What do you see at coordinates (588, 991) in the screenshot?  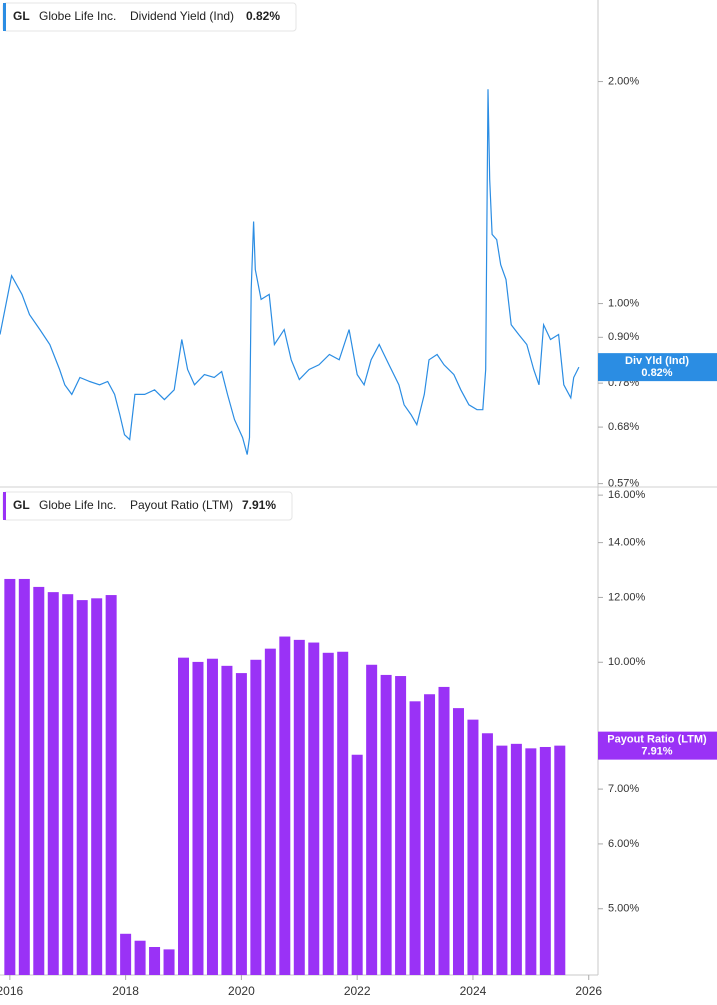 I see `x-tick-label: 2026` at bounding box center [588, 991].